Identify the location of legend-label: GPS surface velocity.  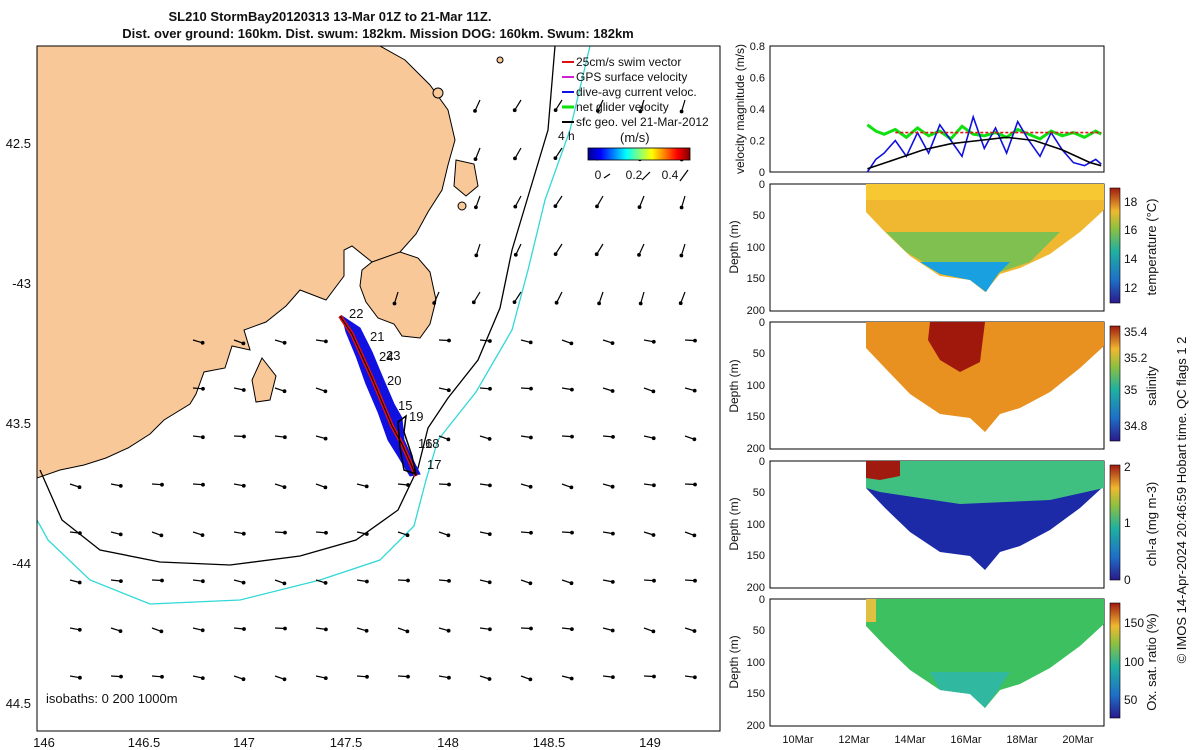
(631, 77).